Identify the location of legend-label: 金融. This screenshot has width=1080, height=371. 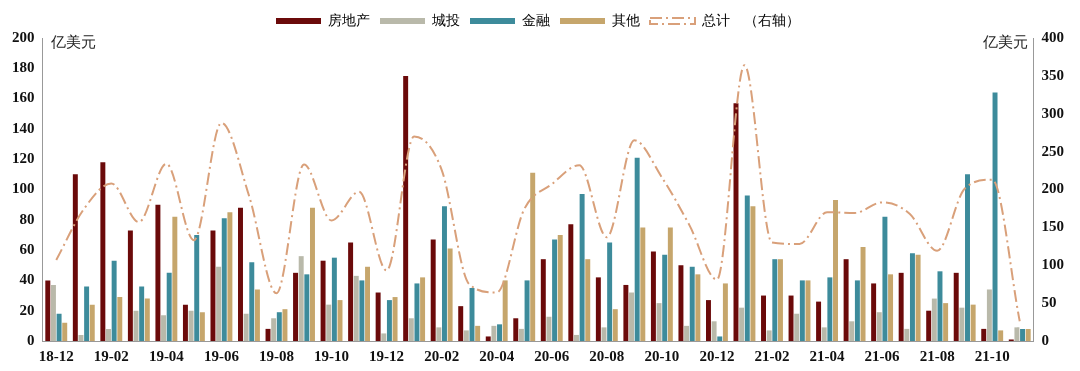
(536, 19).